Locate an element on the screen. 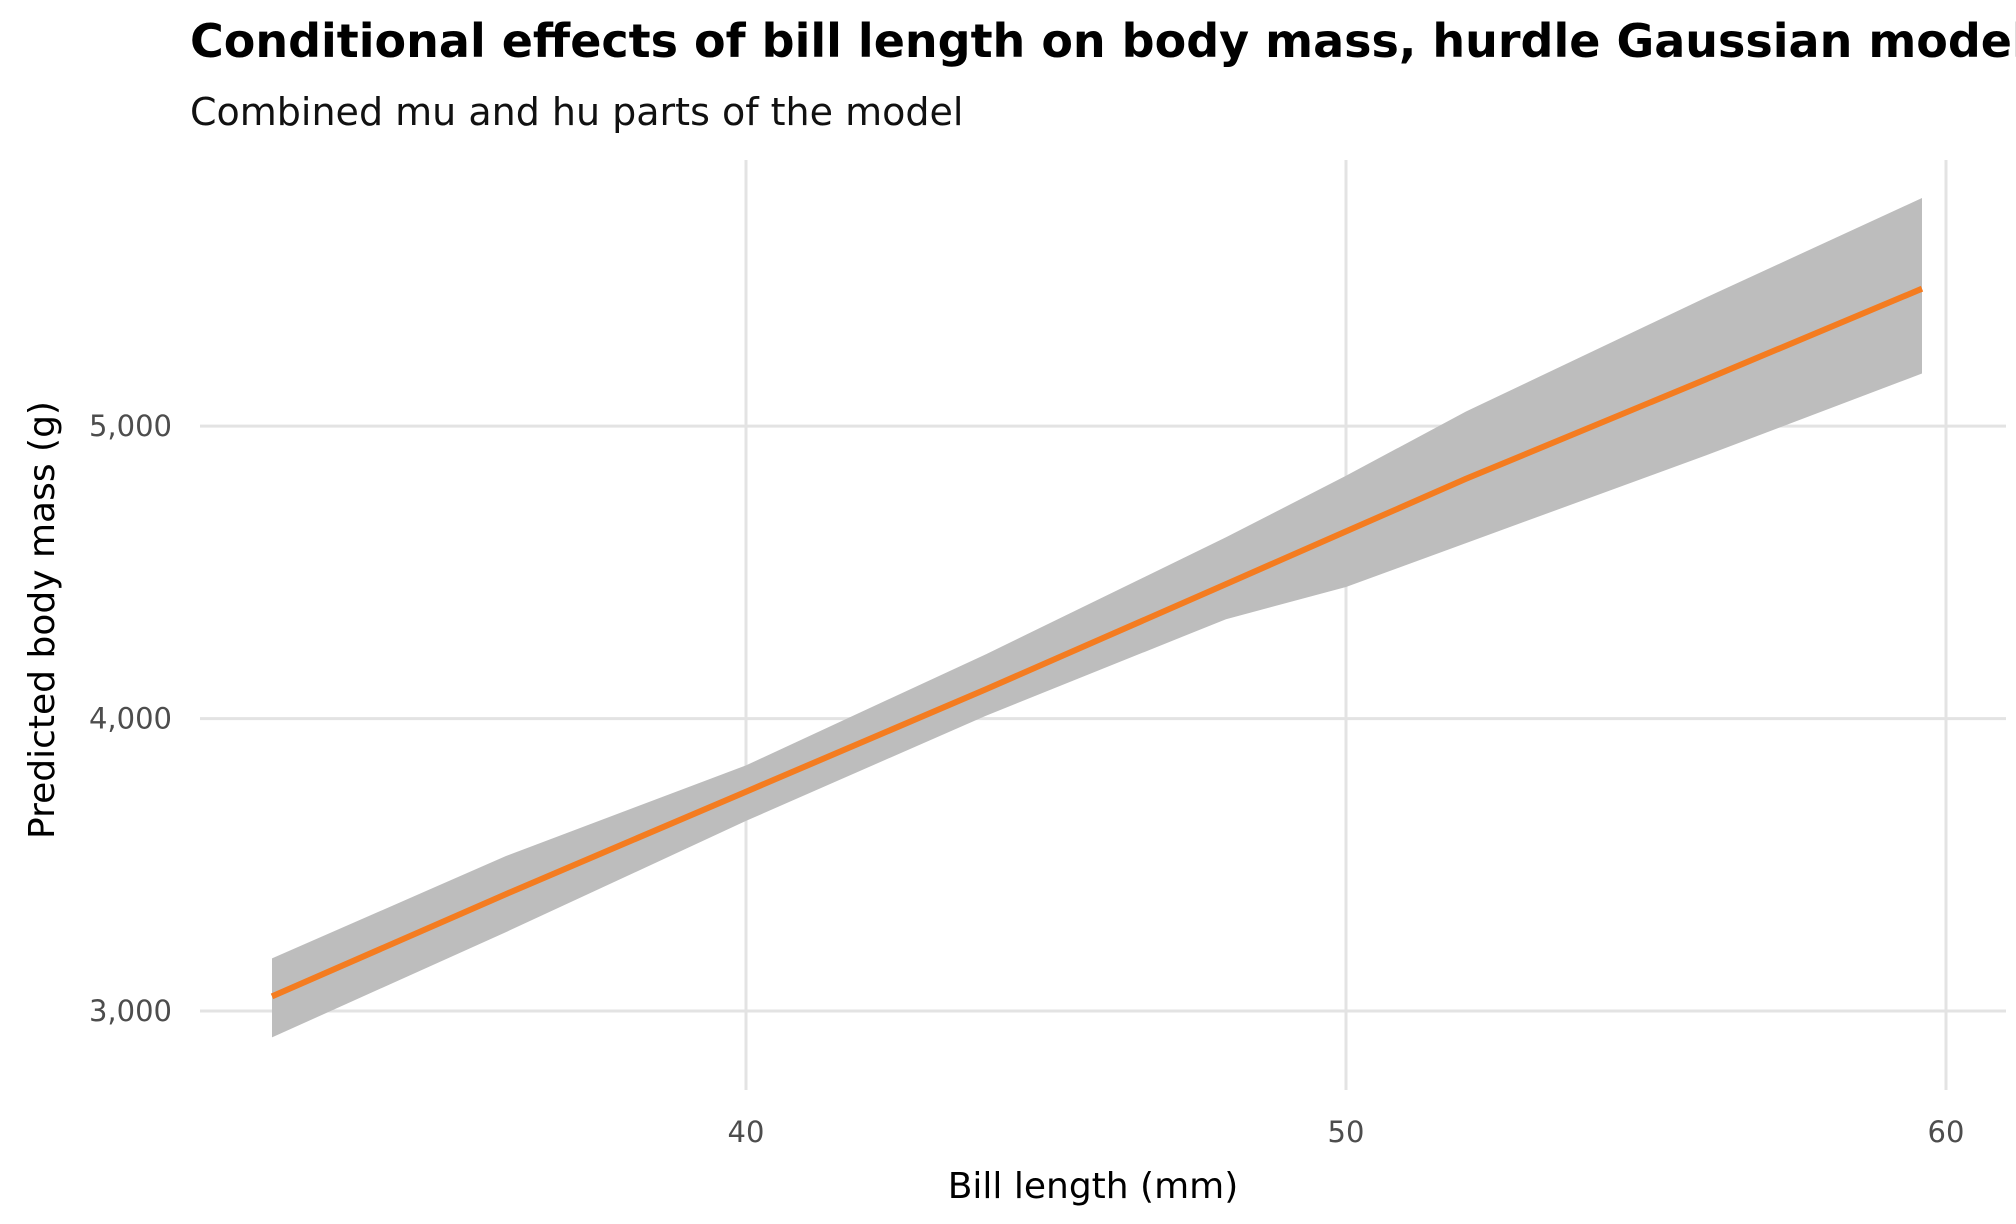 This screenshot has width=2016, height=1224. y-axis-label: Predicted body mass (g) is located at coordinates (42, 620).